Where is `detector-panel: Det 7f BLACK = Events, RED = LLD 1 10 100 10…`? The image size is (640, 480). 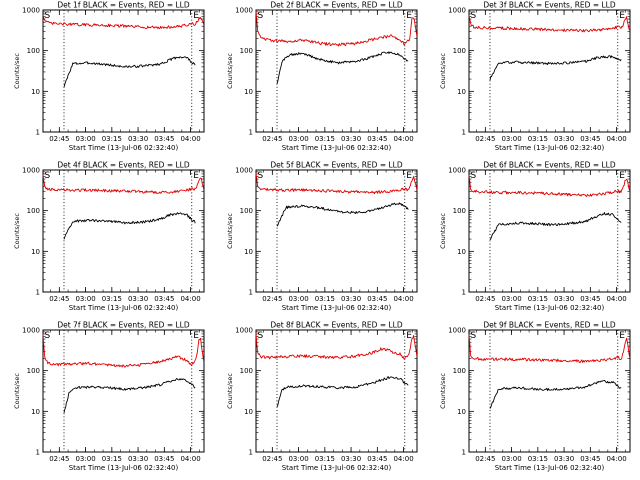 detector-panel: Det 7f BLACK = Events, RED = LLD 1 10 100 10… is located at coordinates (106, 400).